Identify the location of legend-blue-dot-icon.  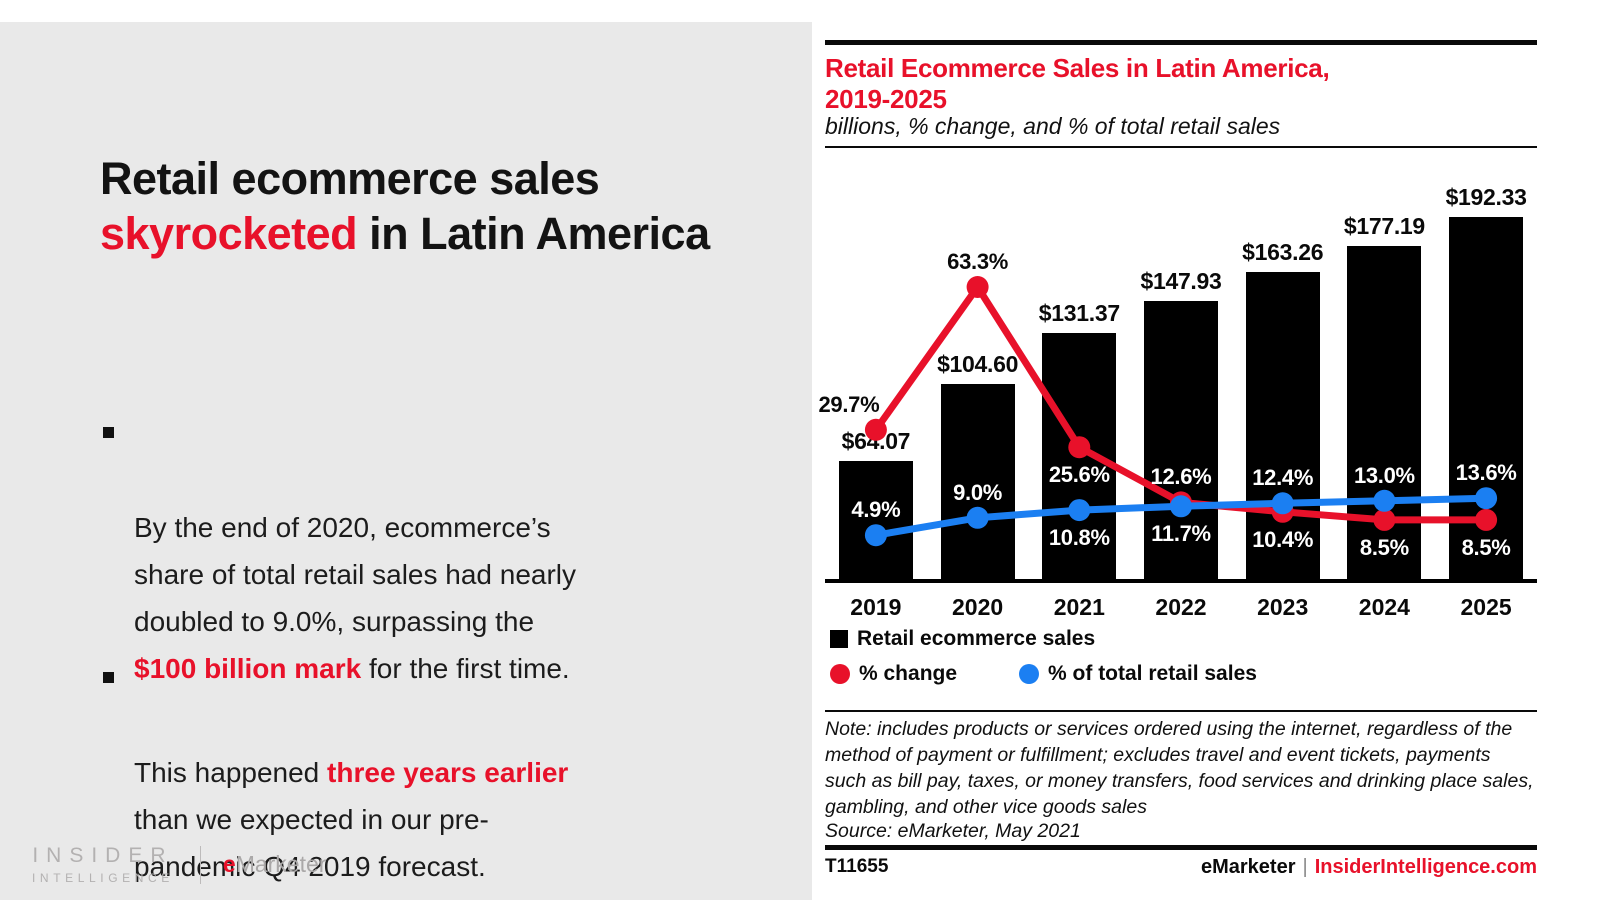
(1029, 674).